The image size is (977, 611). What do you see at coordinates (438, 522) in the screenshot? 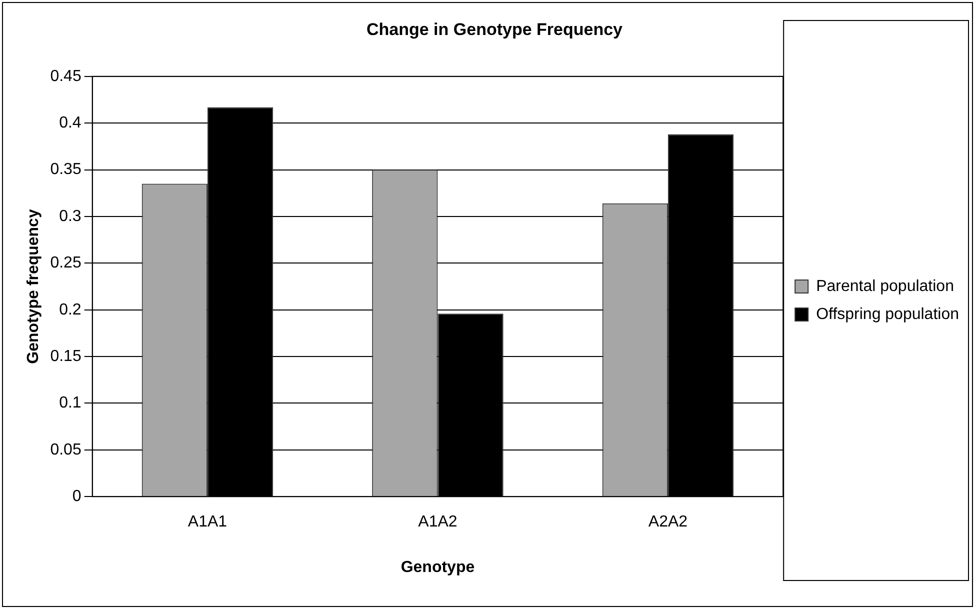
I see `x-tick-label: A1A2` at bounding box center [438, 522].